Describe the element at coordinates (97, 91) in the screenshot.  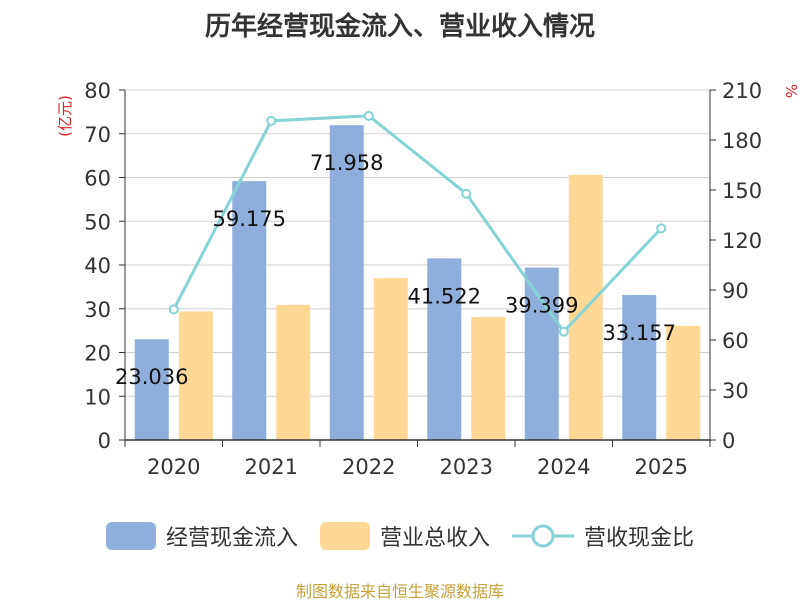
I see `y-left-tick-label: 80` at that location.